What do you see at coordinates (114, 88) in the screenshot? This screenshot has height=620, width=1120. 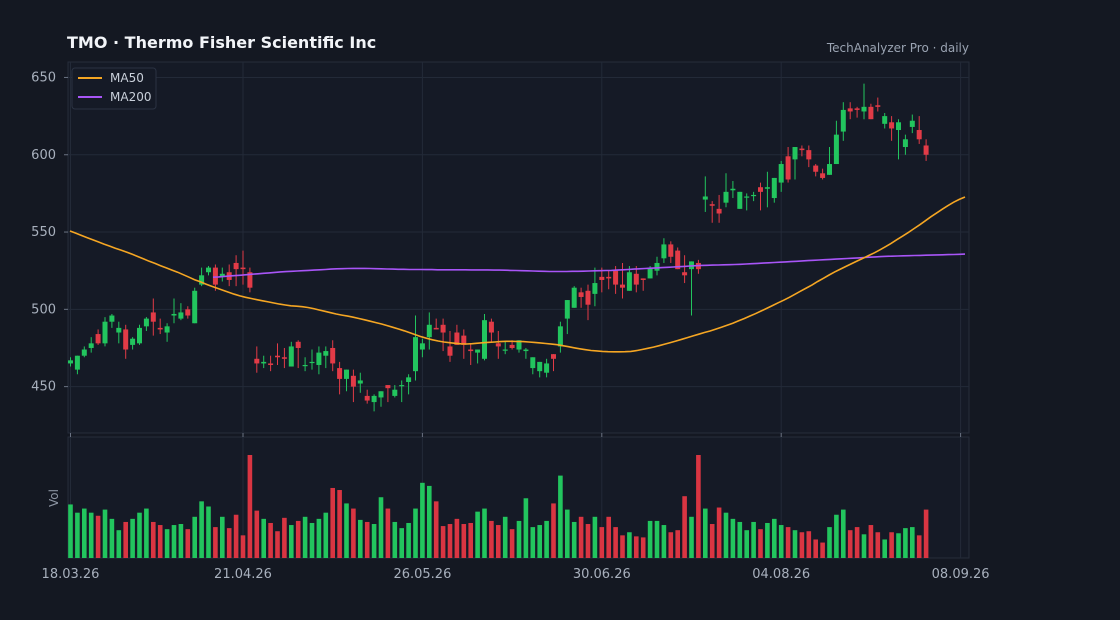 I see `legend: MA50 MA200` at bounding box center [114, 88].